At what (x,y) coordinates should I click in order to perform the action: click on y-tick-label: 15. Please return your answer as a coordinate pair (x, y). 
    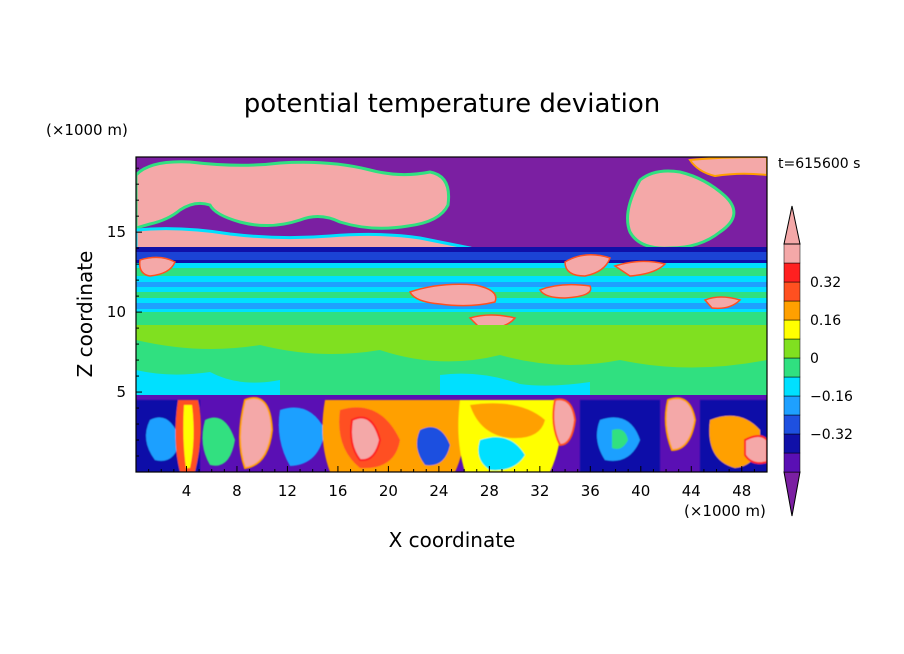
    Looking at the image, I should click on (116, 232).